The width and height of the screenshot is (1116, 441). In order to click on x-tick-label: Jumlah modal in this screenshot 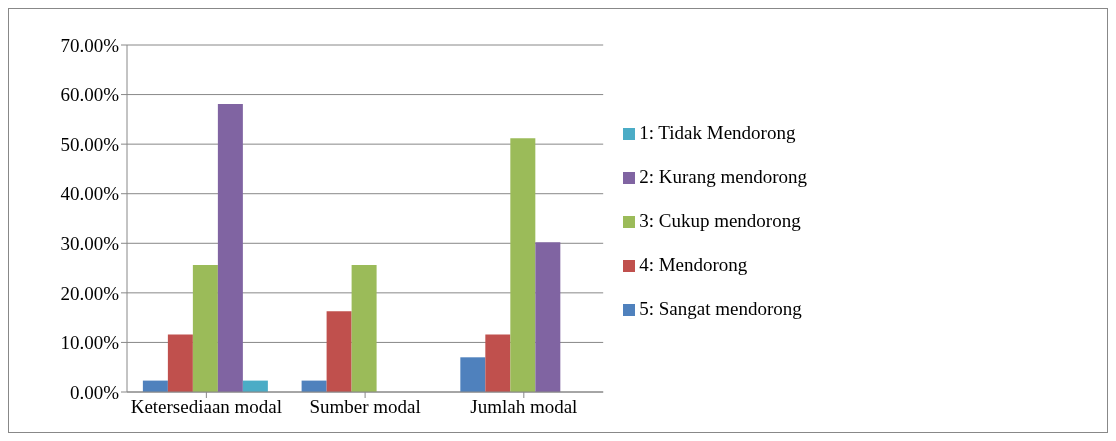, I will do `click(524, 407)`.